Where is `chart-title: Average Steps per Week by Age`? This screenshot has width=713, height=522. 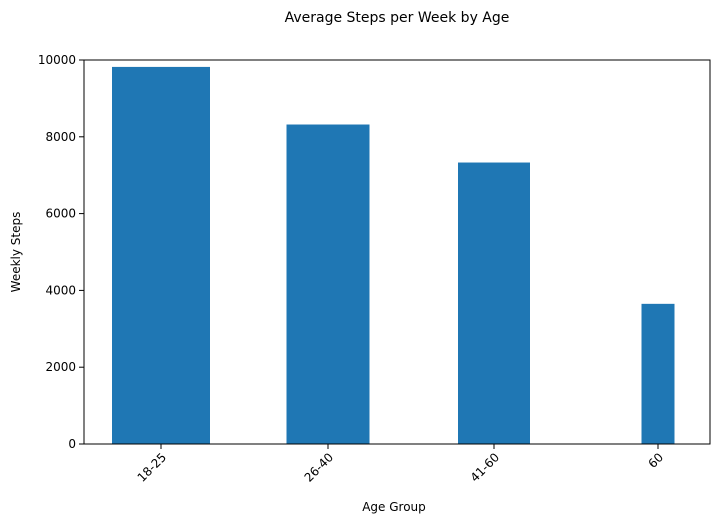
chart-title: Average Steps per Week by Age is located at coordinates (397, 18).